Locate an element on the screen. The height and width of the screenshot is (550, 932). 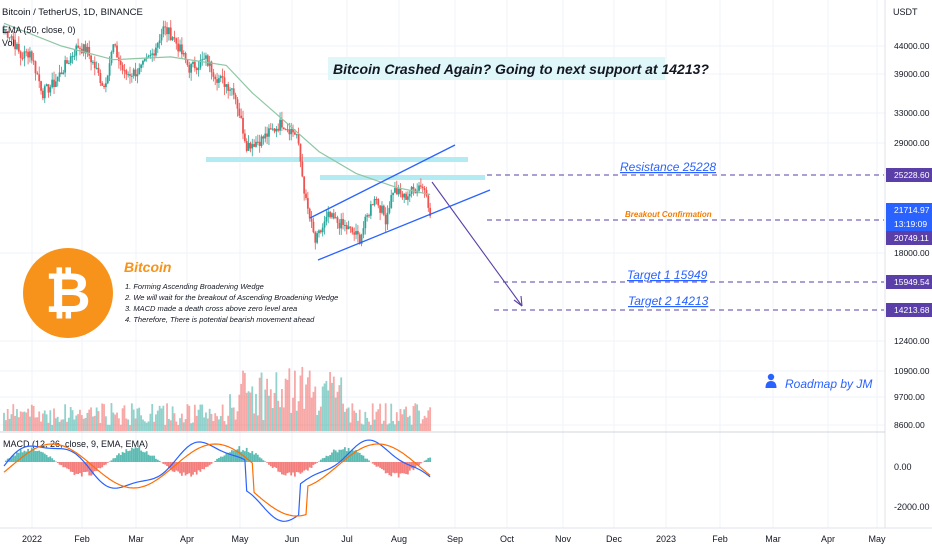
ema-legend: EMA (50, close, 0) is located at coordinates (39, 30).